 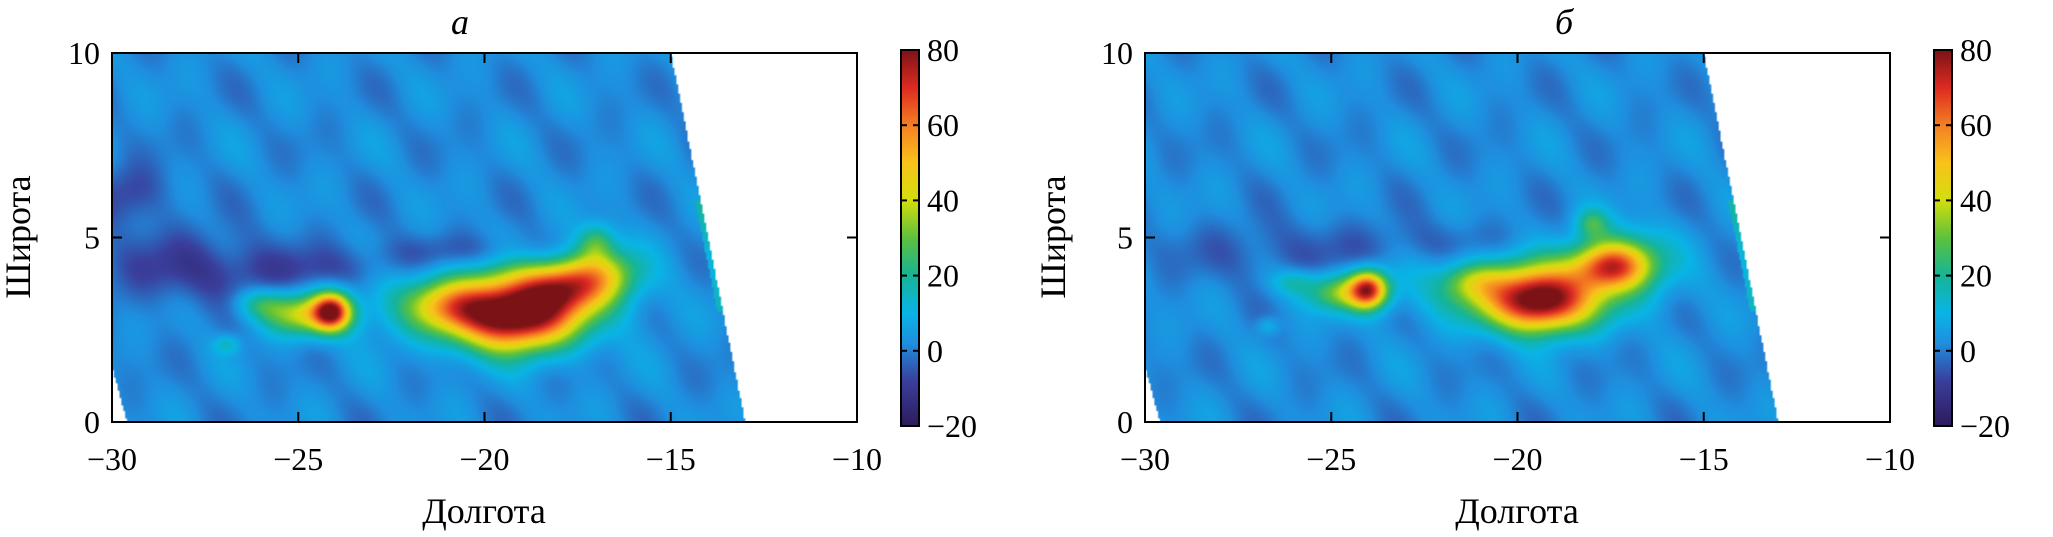 I want to click on panel-a-xlabel: Долгота, so click(x=484, y=511).